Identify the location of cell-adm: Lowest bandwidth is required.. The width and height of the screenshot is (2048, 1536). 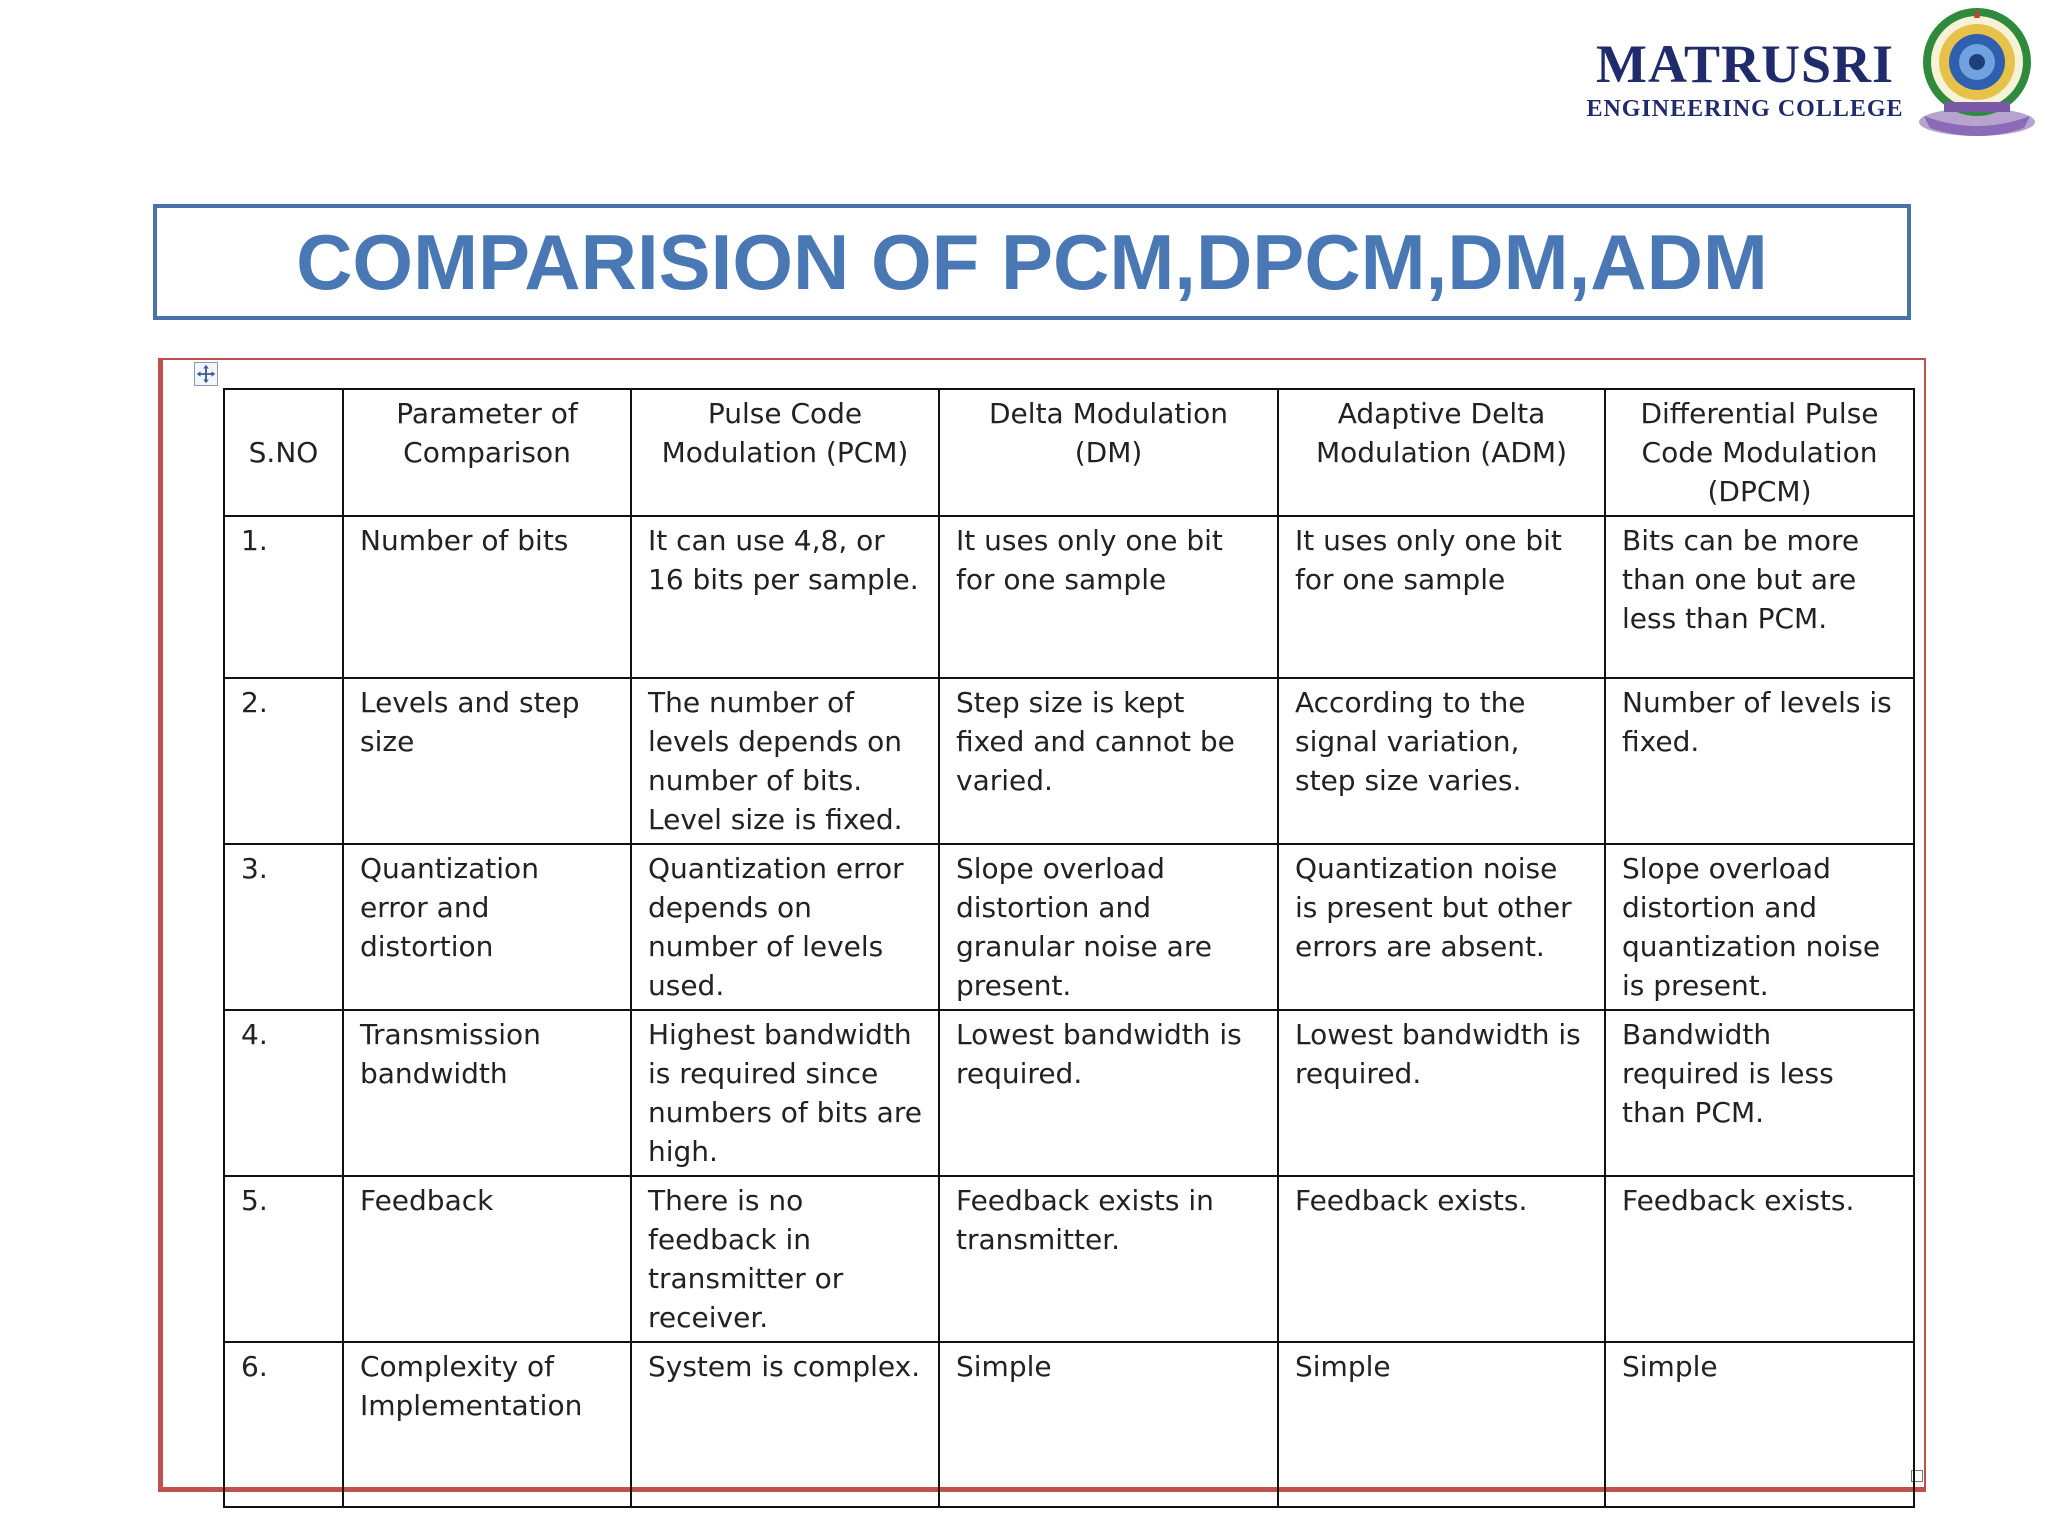
(1441, 1093).